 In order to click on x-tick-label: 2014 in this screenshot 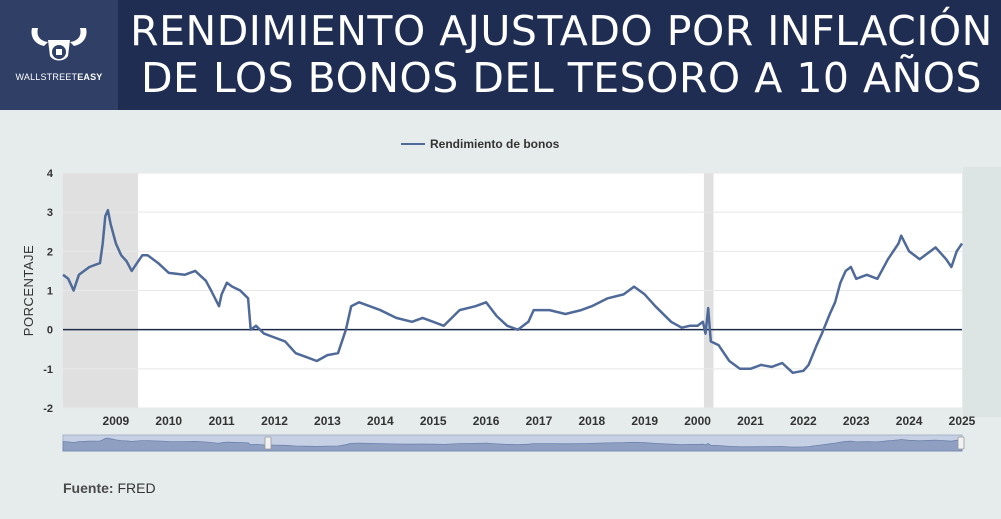, I will do `click(380, 421)`.